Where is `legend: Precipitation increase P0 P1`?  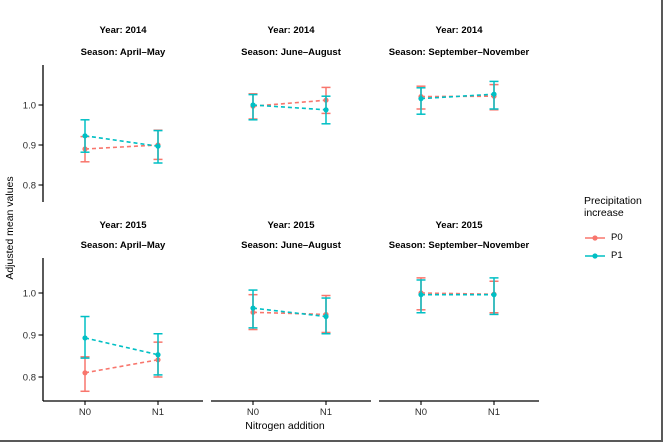
legend: Precipitation increase P0 P1 is located at coordinates (622, 230).